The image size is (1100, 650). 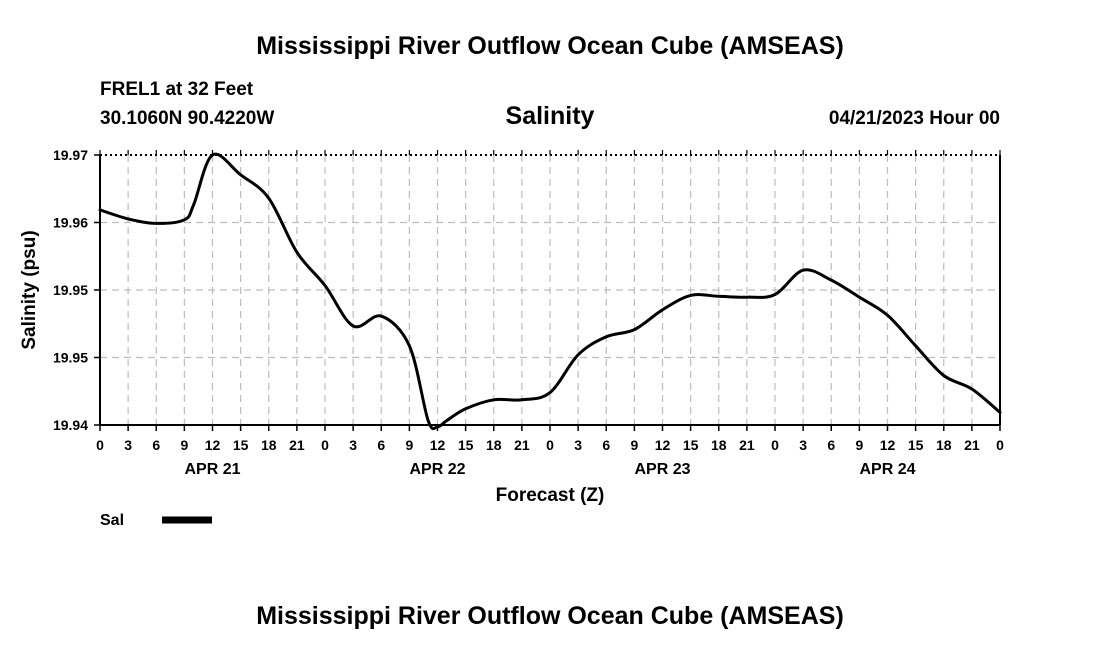 What do you see at coordinates (212, 469) in the screenshot?
I see `day-label: APR 21` at bounding box center [212, 469].